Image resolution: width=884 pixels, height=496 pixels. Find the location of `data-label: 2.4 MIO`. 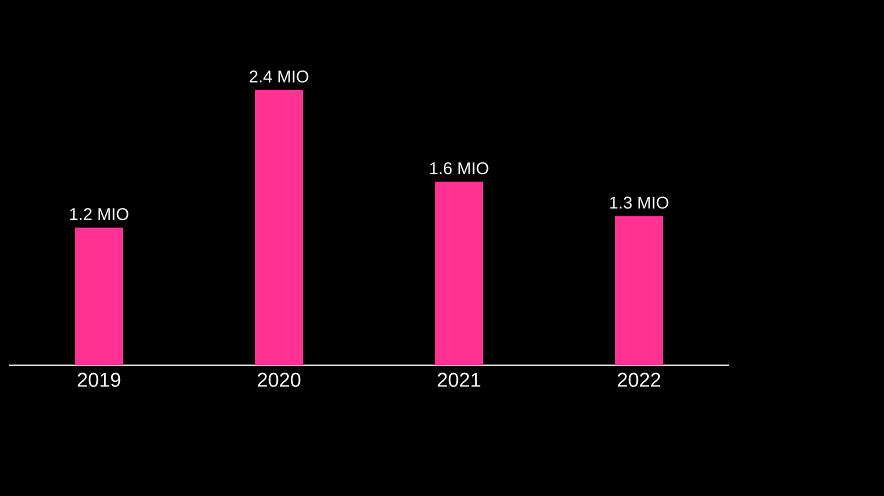

data-label: 2.4 MIO is located at coordinates (279, 76).